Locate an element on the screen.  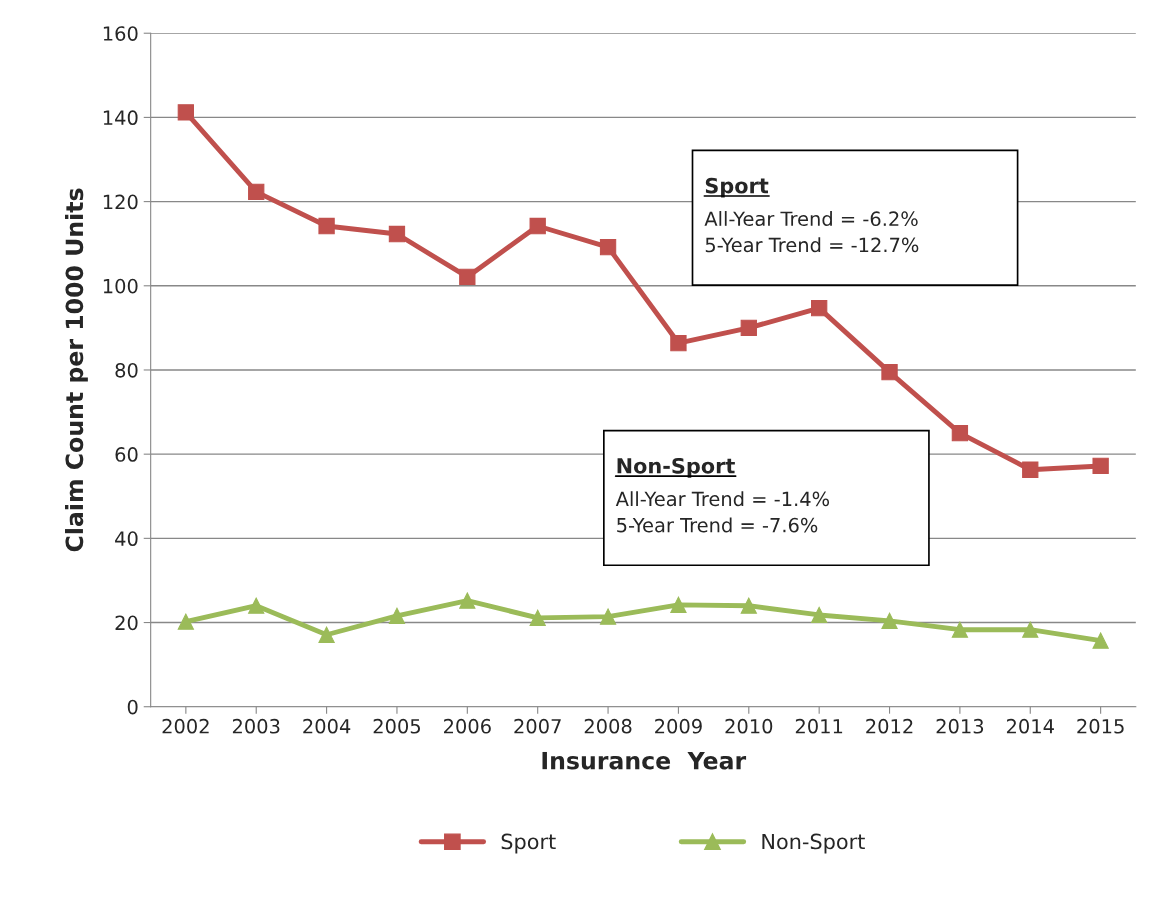
x-tick-label: 2012 is located at coordinates (889, 726).